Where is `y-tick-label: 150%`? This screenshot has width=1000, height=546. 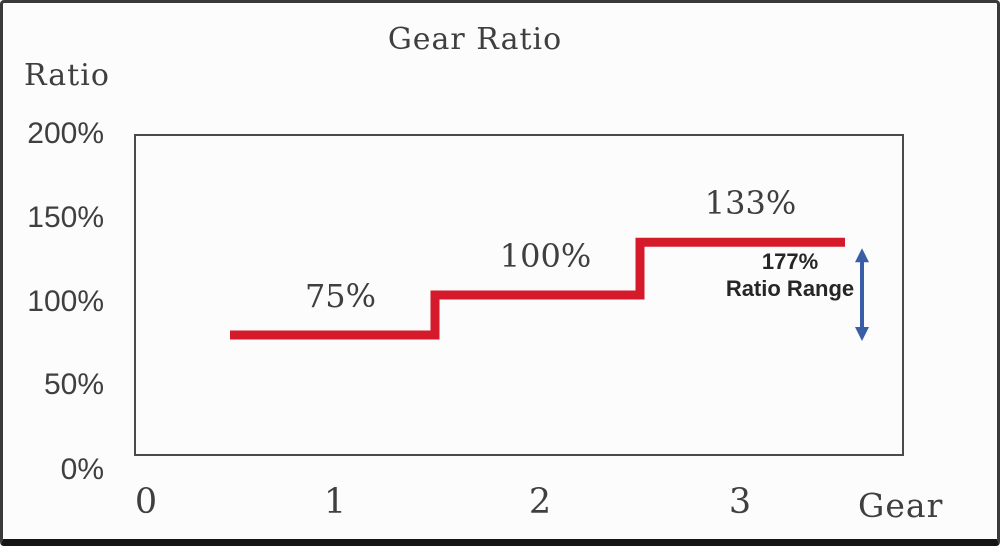 y-tick-label: 150% is located at coordinates (65, 217).